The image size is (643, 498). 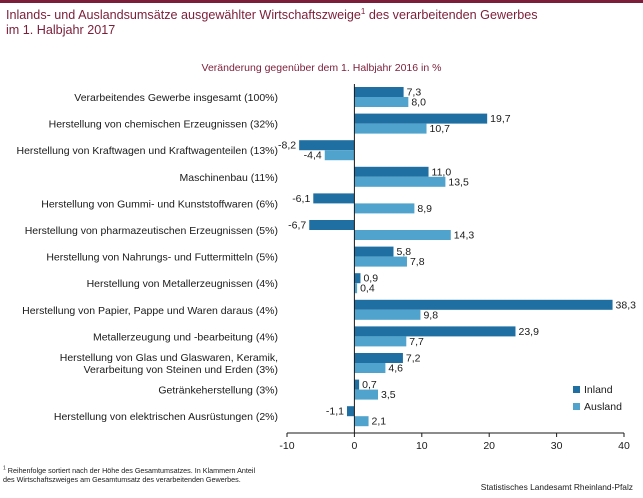 What do you see at coordinates (458, 182) in the screenshot?
I see `value-label-ausland: 13,5` at bounding box center [458, 182].